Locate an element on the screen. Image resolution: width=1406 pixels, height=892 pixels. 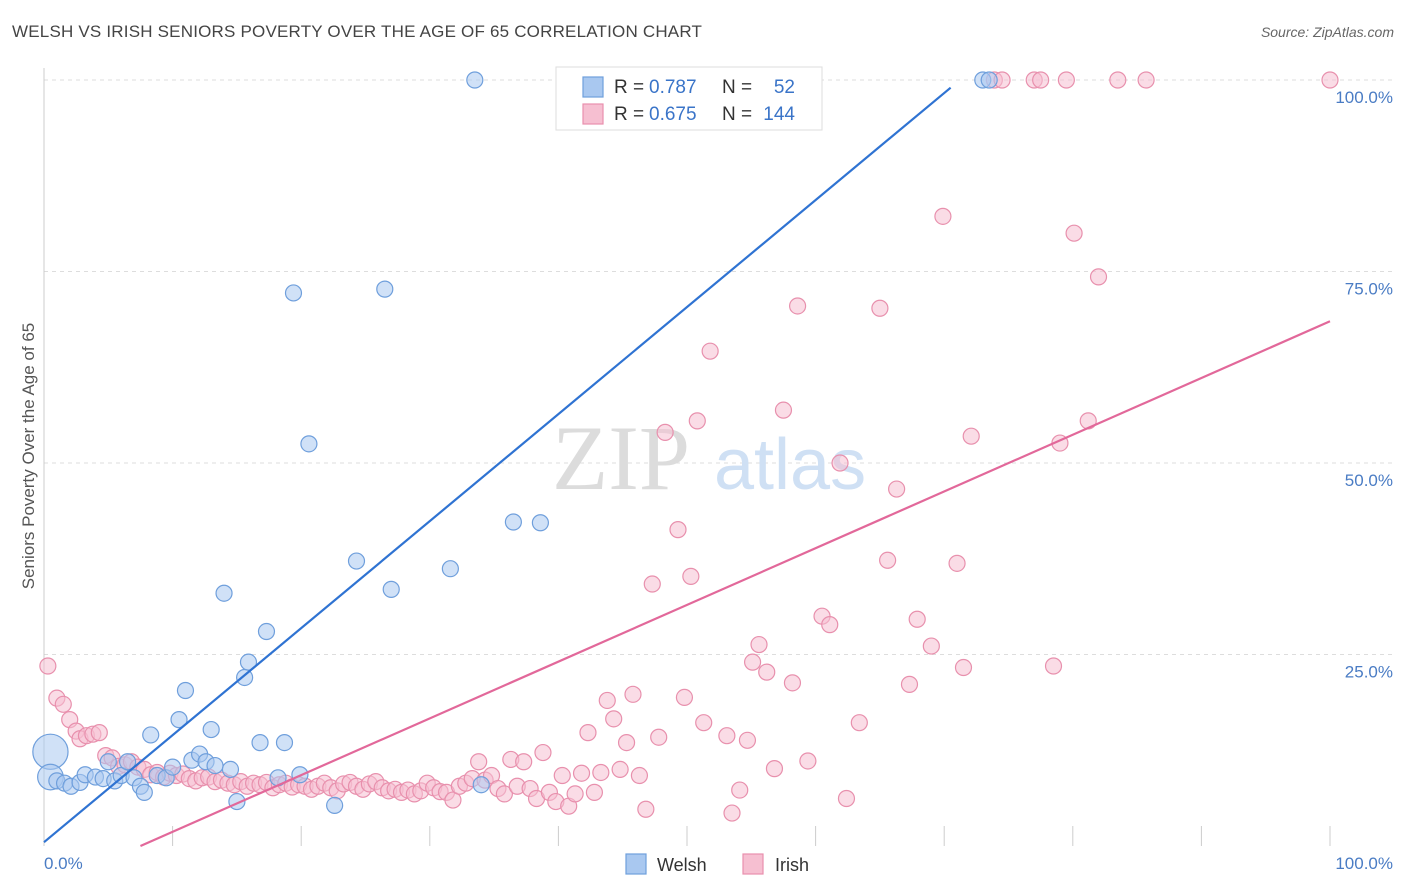
legend-bottom-swatch-irish is located at coordinates (753, 864).